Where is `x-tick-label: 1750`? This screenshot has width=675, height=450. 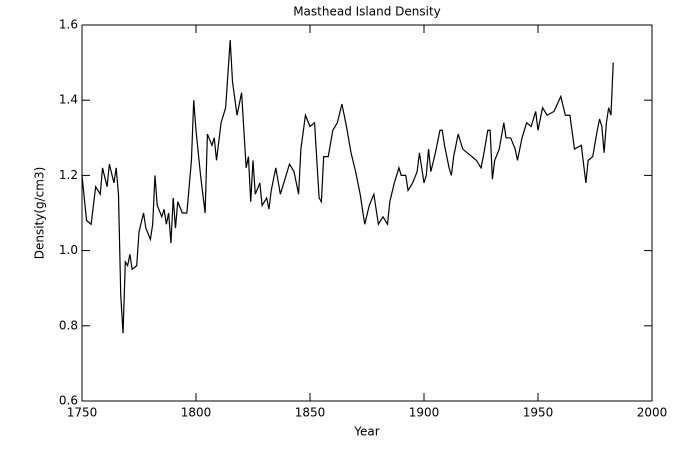 x-tick-label: 1750 is located at coordinates (82, 413).